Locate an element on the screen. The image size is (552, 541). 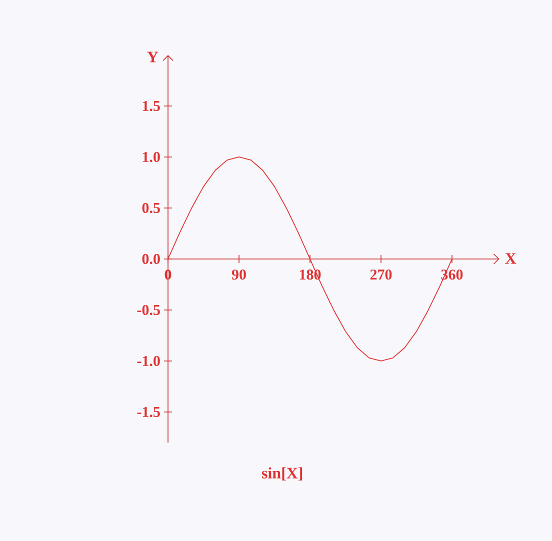
y-tick-label: -1.5 is located at coordinates (148, 412).